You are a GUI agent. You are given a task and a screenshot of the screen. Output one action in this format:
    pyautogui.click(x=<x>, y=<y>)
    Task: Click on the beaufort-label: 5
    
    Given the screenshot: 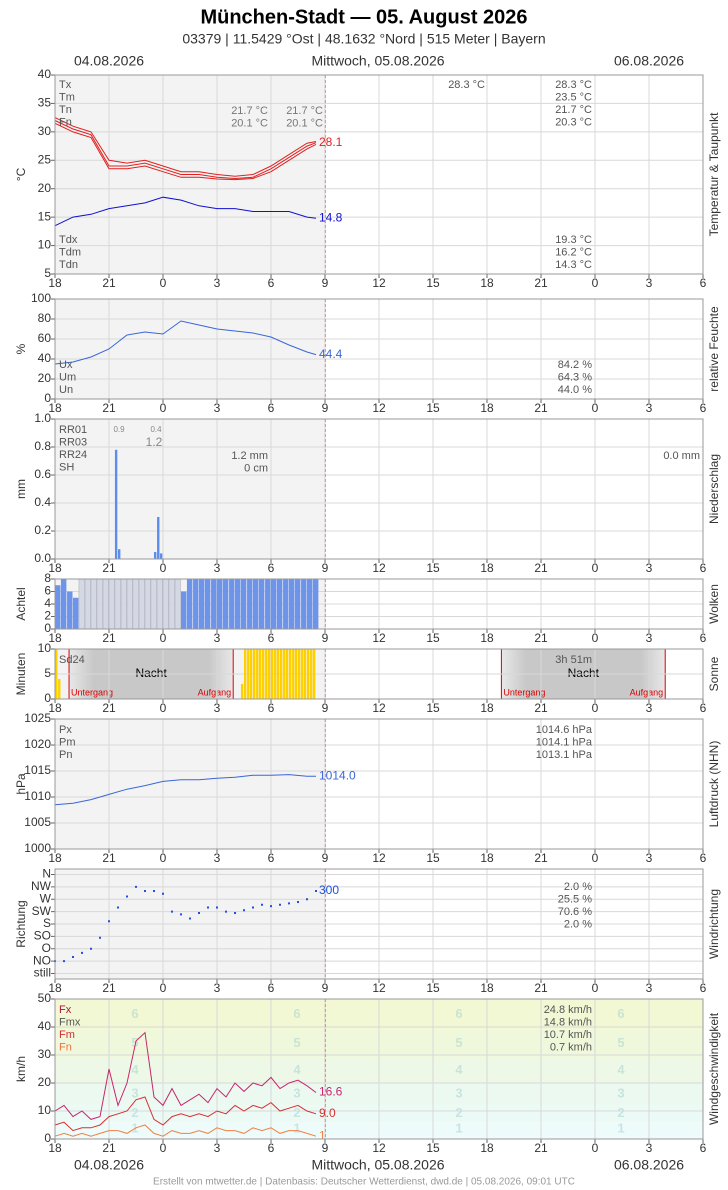 What is the action you would take?
    pyautogui.click(x=296, y=1042)
    